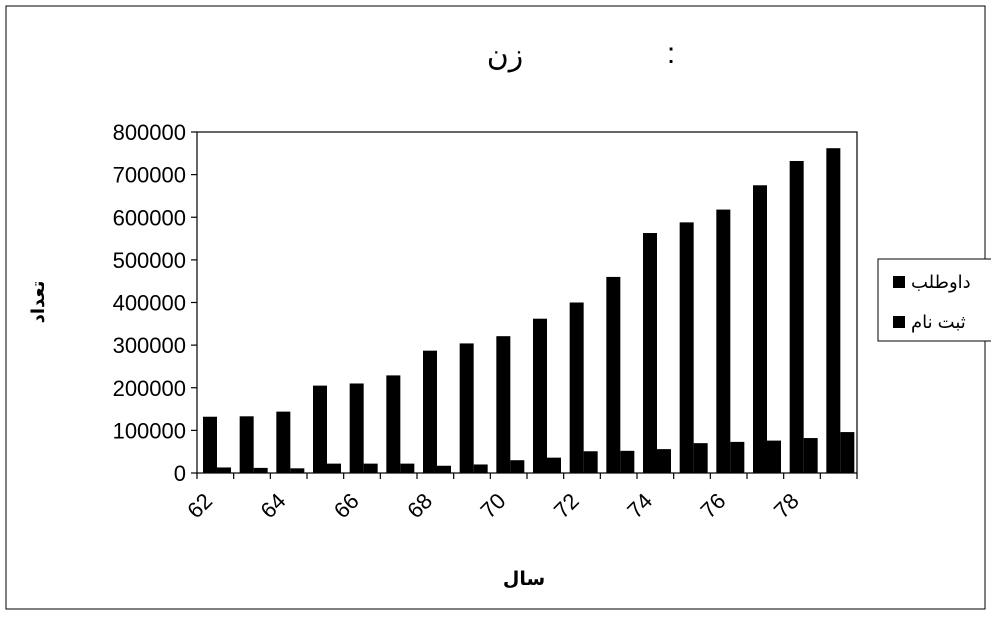 Image resolution: width=991 pixels, height=620 pixels. What do you see at coordinates (273, 505) in the screenshot?
I see `x-tick-label: 64` at bounding box center [273, 505].